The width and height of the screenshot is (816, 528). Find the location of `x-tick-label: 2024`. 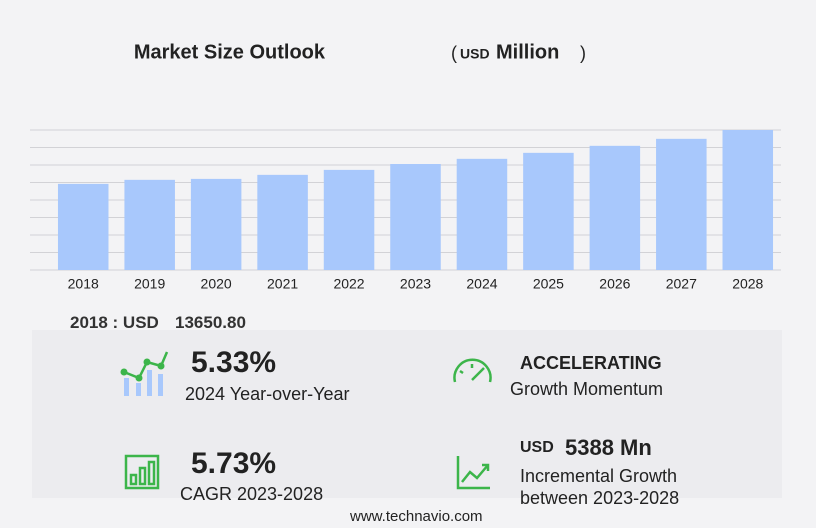

x-tick-label: 2024 is located at coordinates (481, 284).